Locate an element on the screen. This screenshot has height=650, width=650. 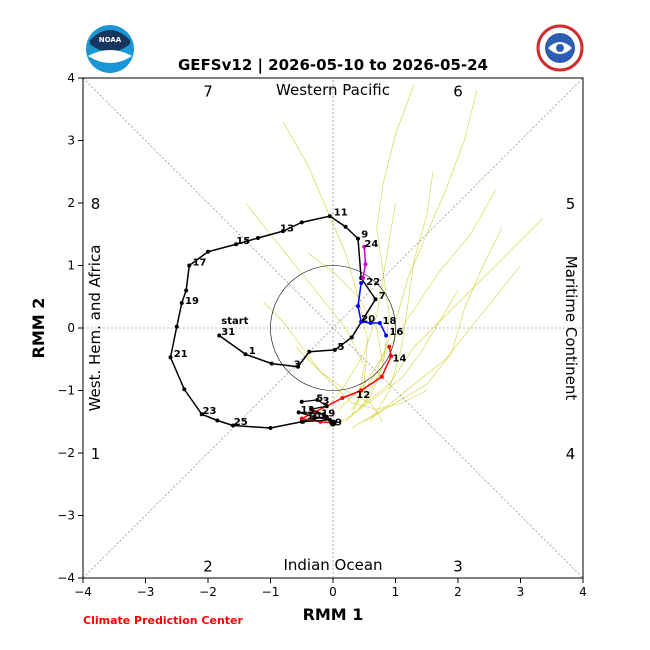
x-tick-label-2: −2 is located at coordinates (208, 592).